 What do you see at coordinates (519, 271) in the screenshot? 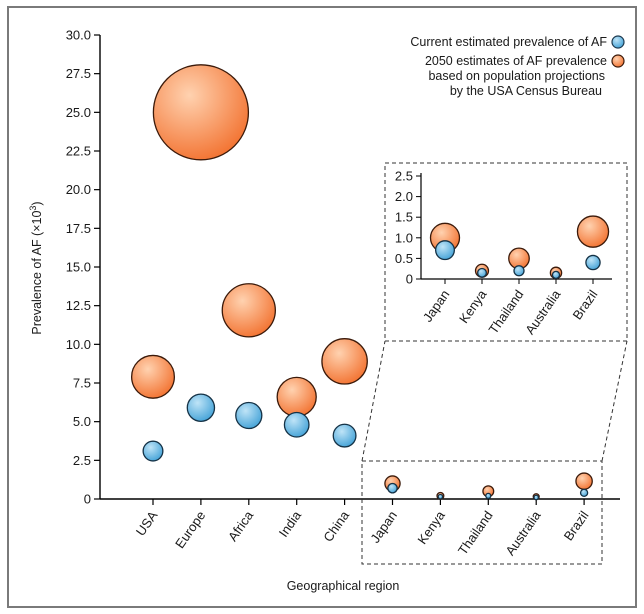
I see `inset-bubble-current-thailand` at bounding box center [519, 271].